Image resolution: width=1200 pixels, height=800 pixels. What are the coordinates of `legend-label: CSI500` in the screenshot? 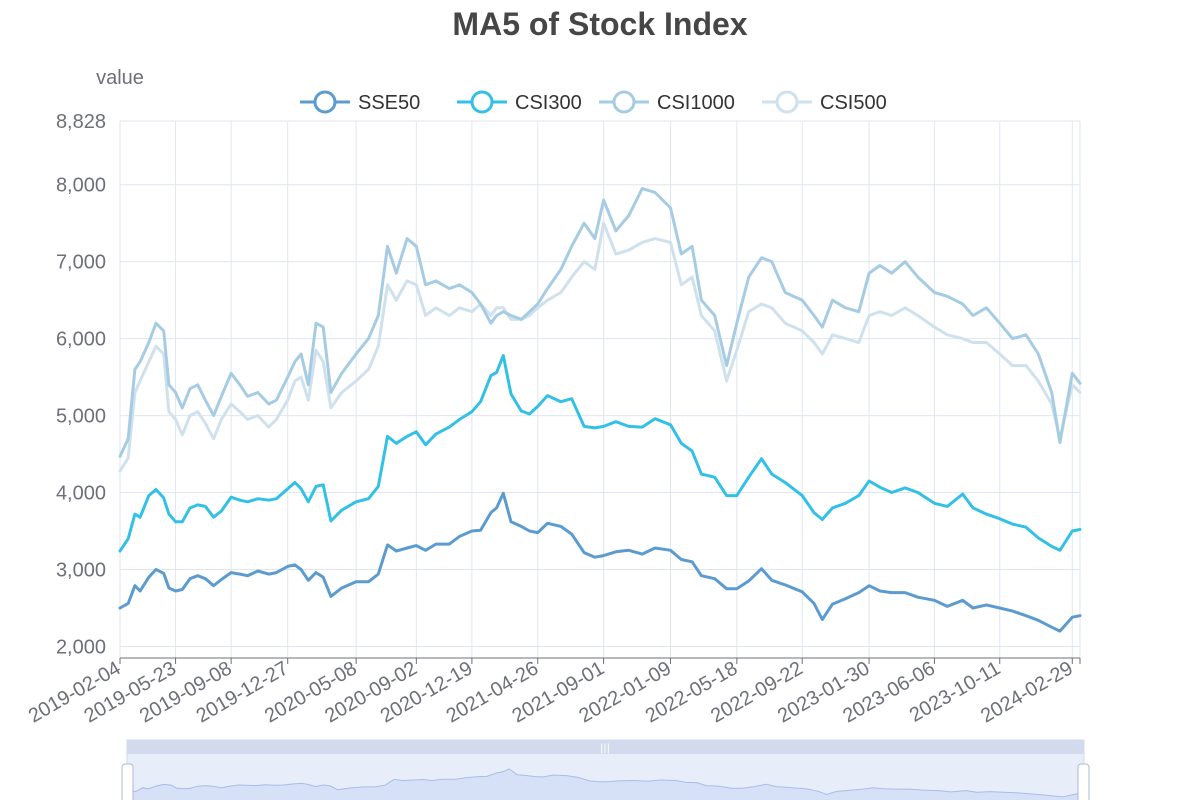 It's located at (853, 103).